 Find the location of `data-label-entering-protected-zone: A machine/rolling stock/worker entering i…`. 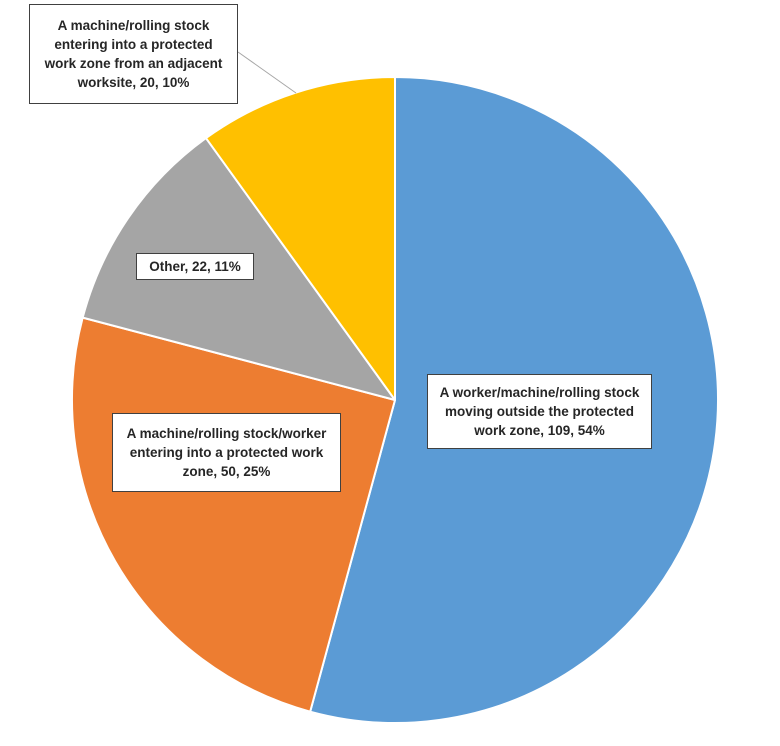

data-label-entering-protected-zone: A machine/rolling stock/worker entering i… is located at coordinates (226, 452).